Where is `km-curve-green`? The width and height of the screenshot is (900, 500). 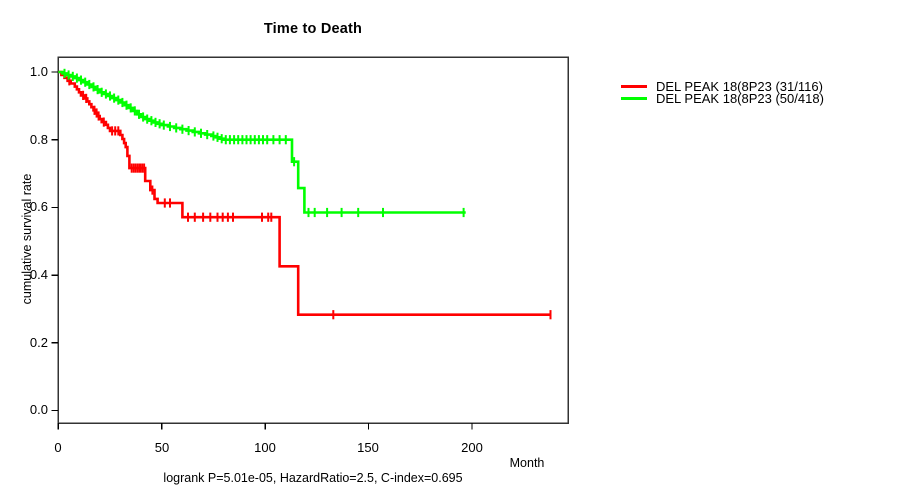 km-curve-green is located at coordinates (262, 142).